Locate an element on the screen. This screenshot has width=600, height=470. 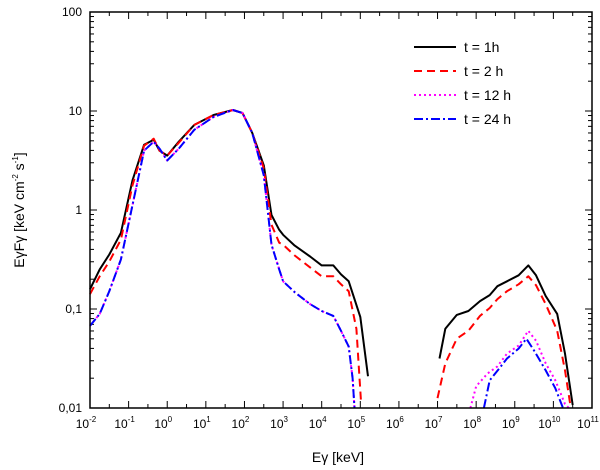
x-tick-label: 10⁹ is located at coordinates (511, 423).